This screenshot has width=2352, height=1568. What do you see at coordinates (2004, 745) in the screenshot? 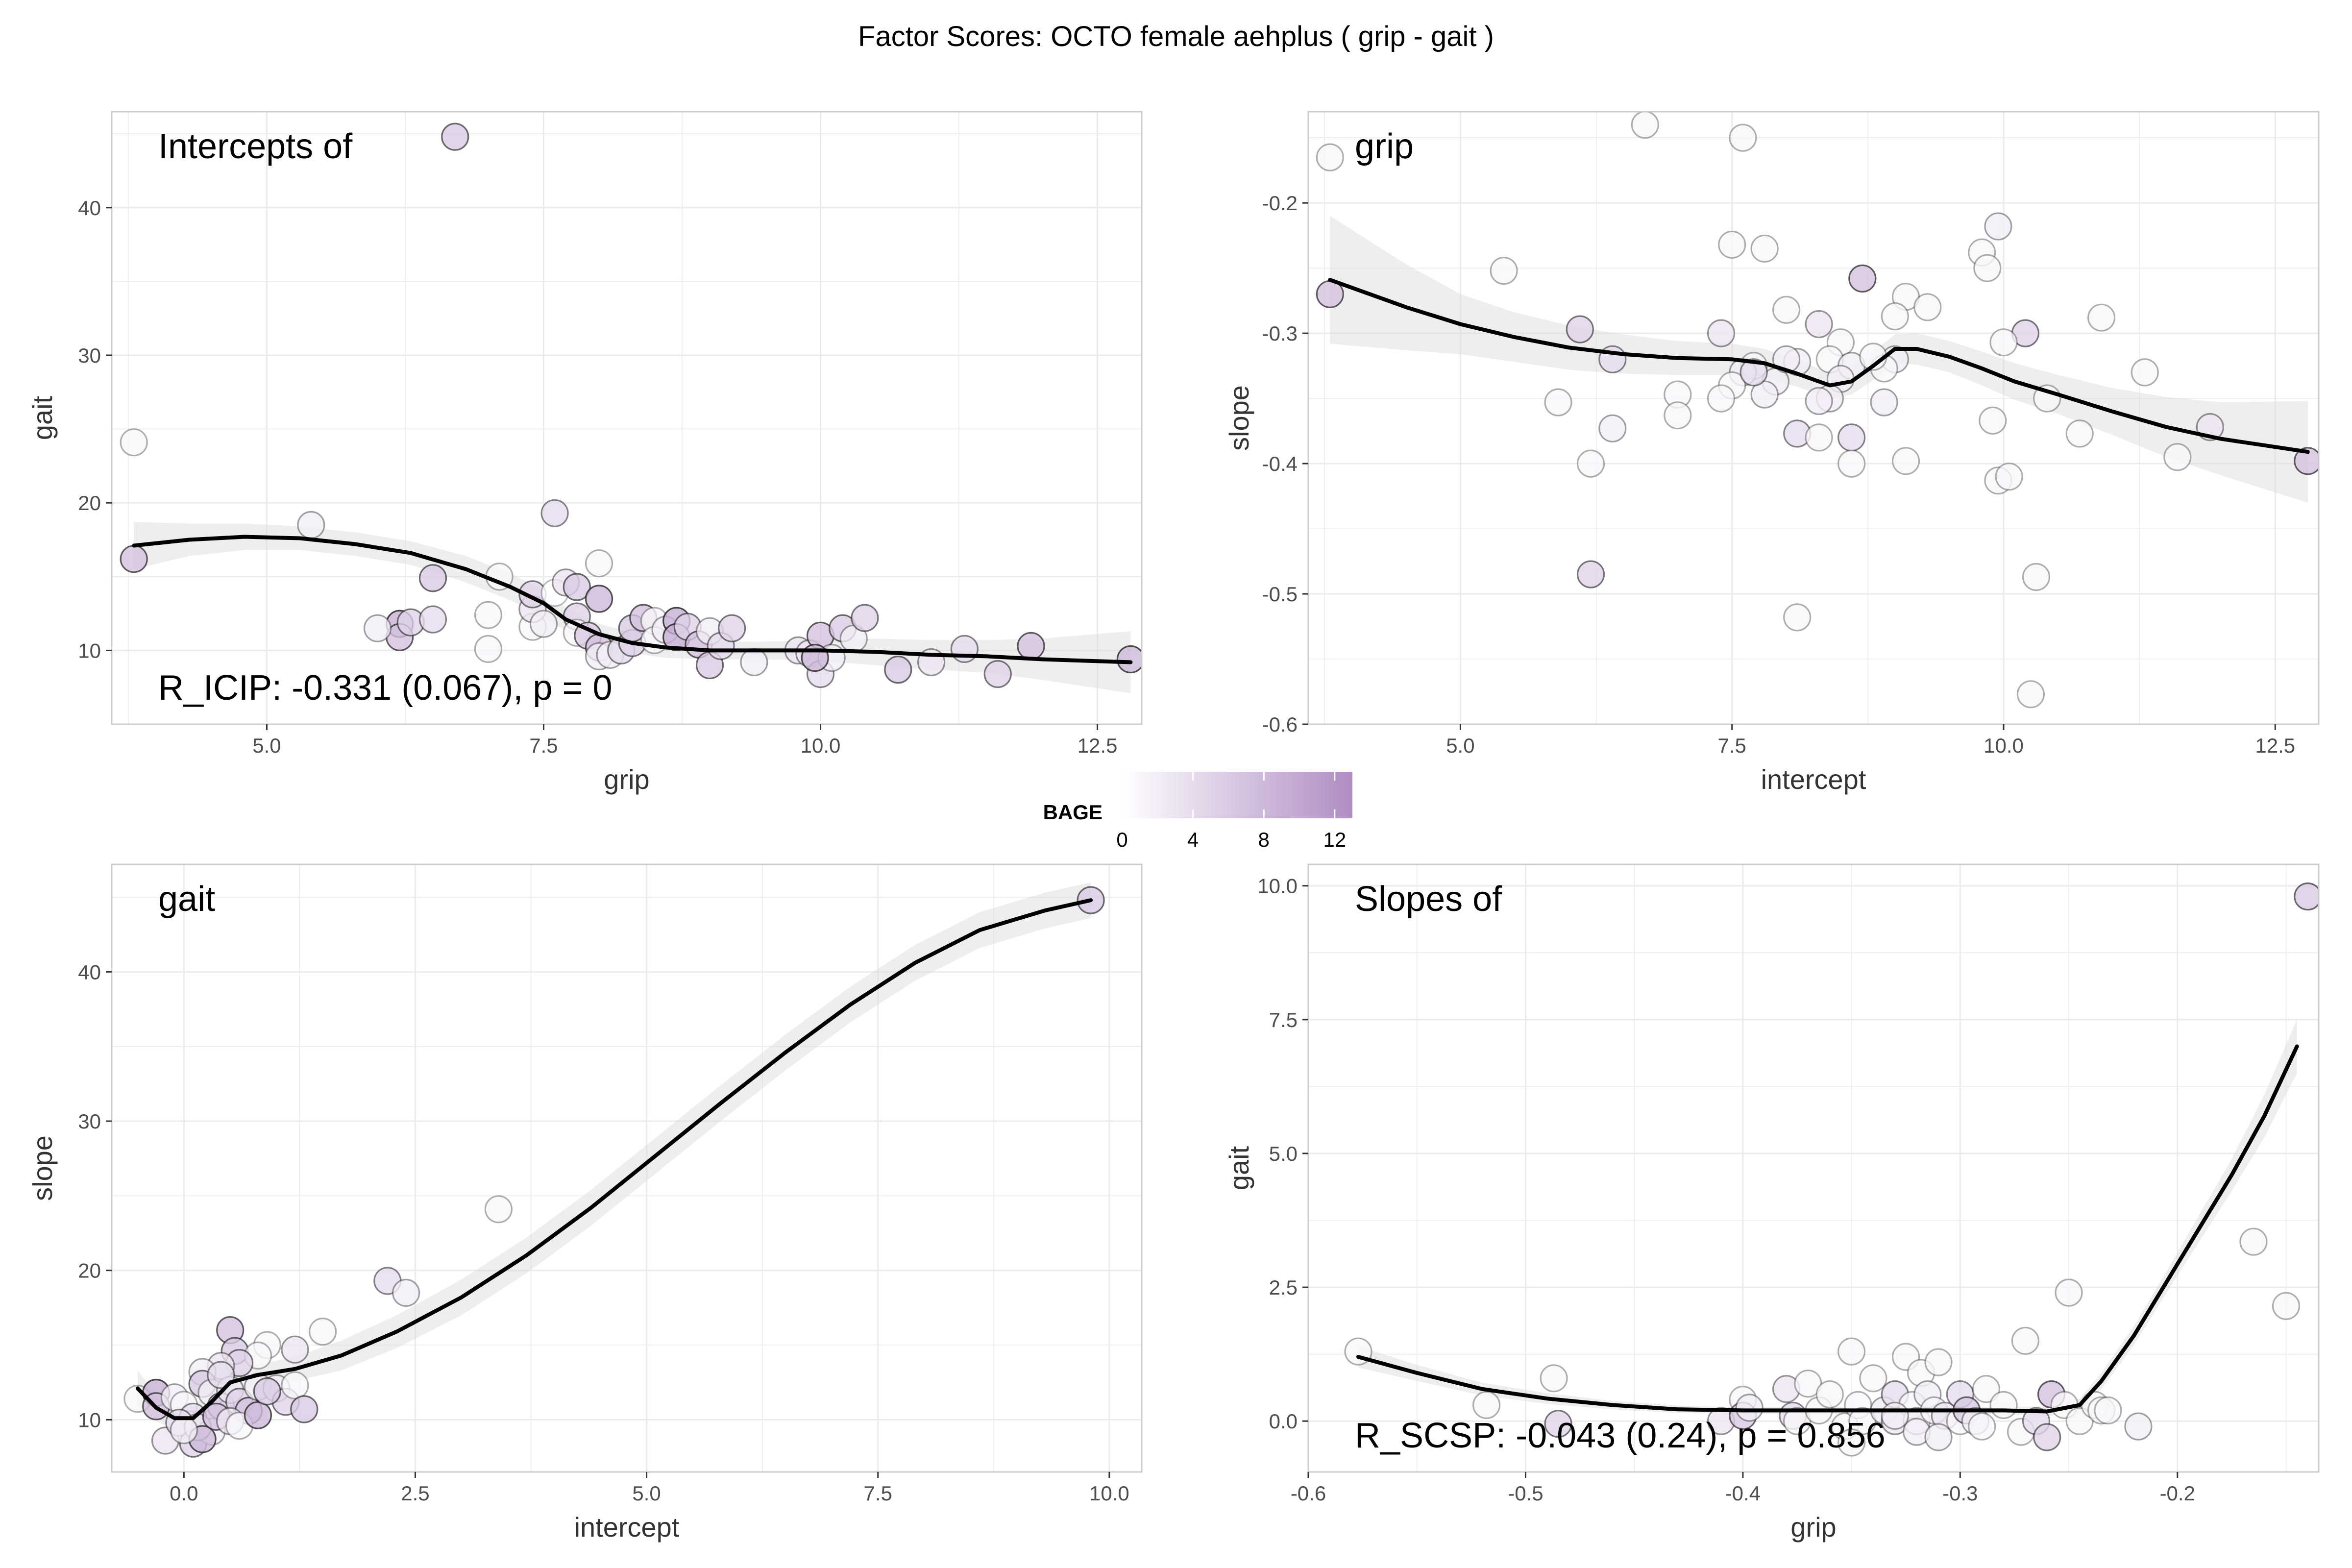
I see `x-tick-label: 10.0` at bounding box center [2004, 745].